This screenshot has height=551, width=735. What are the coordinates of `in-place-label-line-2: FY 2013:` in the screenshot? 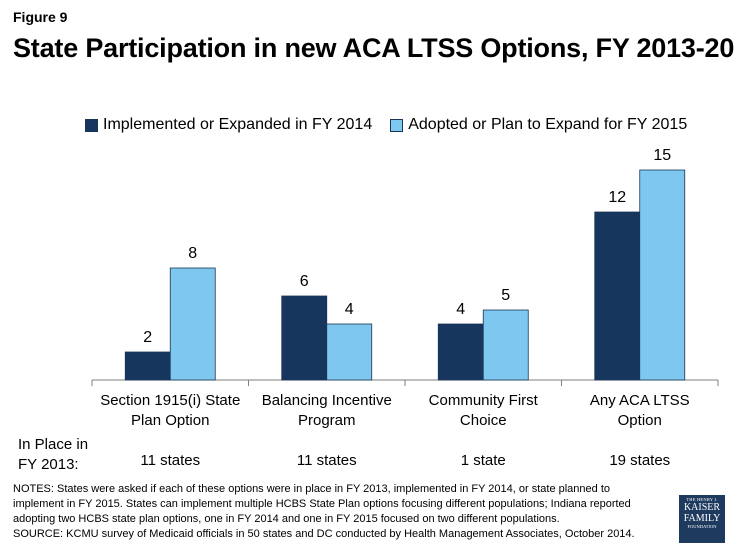 It's located at (48, 464).